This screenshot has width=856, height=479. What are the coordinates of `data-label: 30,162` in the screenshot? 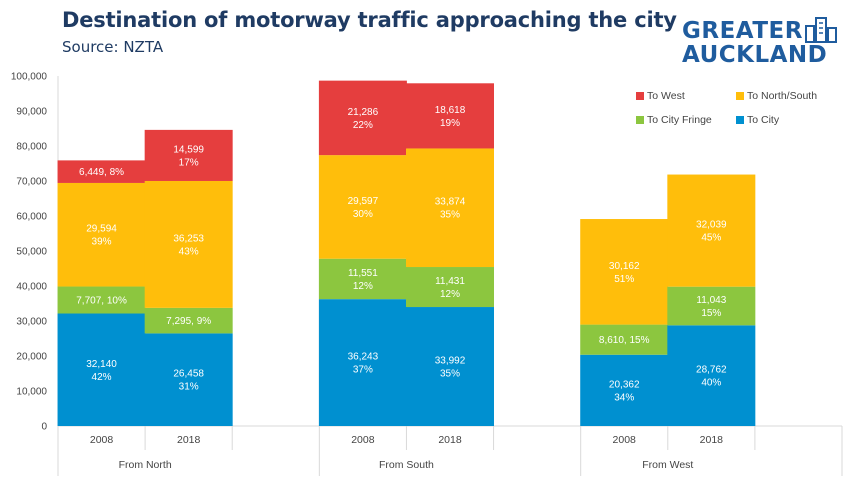 It's located at (624, 266).